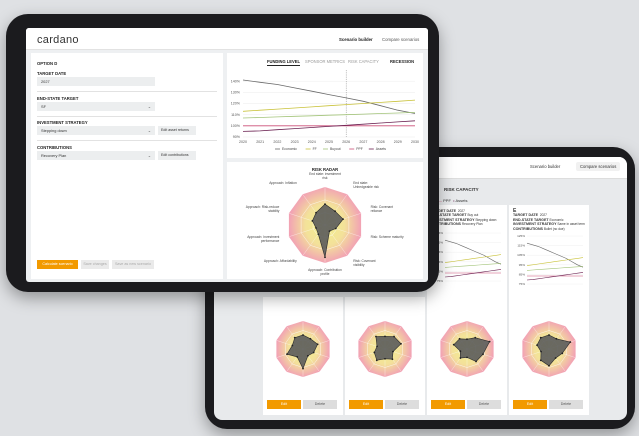 The image size is (639, 436). What do you see at coordinates (177, 155) in the screenshot?
I see `edit-contributions-button: Edit contributions` at bounding box center [177, 155].